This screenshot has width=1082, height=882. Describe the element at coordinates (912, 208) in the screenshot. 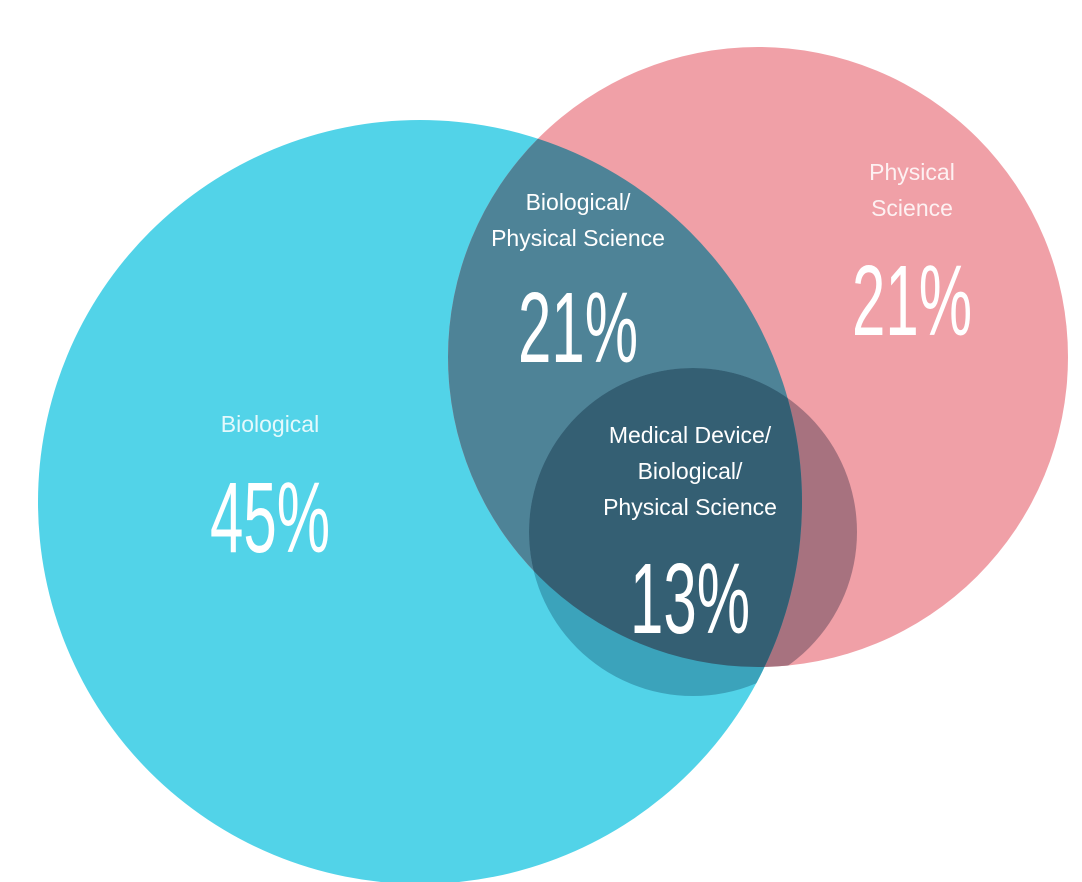

I see `region-label: Science` at that location.